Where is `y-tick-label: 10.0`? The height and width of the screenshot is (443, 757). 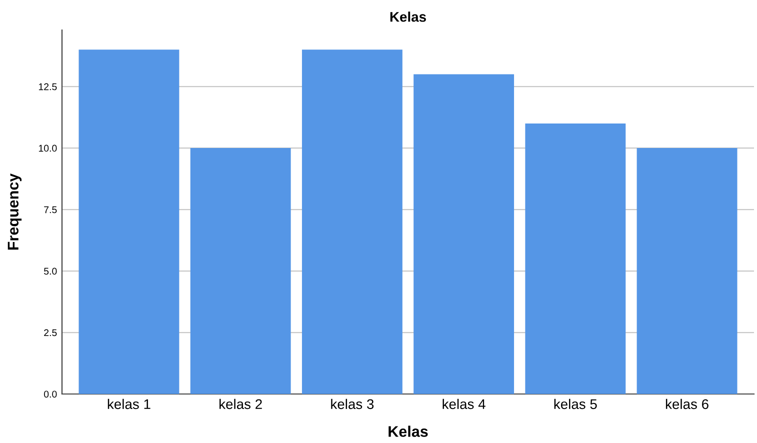
y-tick-label: 10.0 is located at coordinates (47, 148).